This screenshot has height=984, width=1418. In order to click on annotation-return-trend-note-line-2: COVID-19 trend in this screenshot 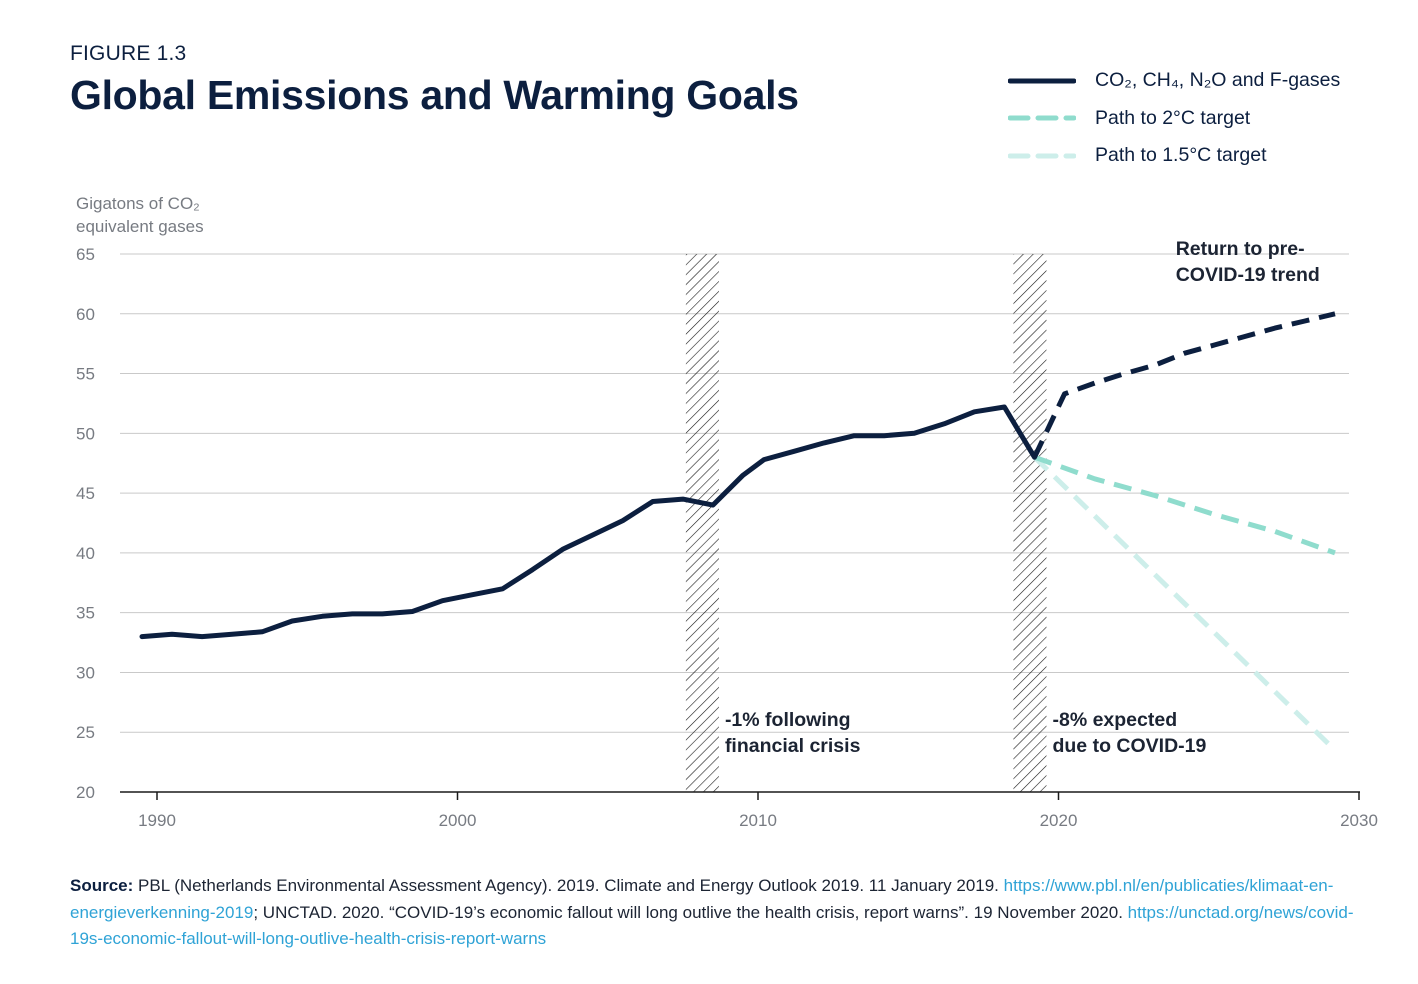, I will do `click(1248, 275)`.